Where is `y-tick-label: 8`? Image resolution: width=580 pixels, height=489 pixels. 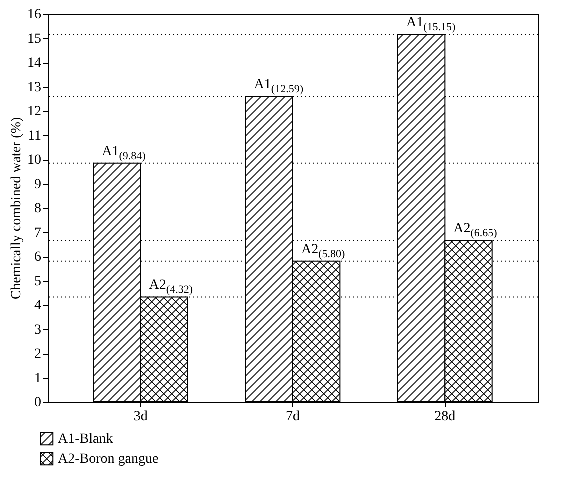 y-tick-label: 8 is located at coordinates (38, 209).